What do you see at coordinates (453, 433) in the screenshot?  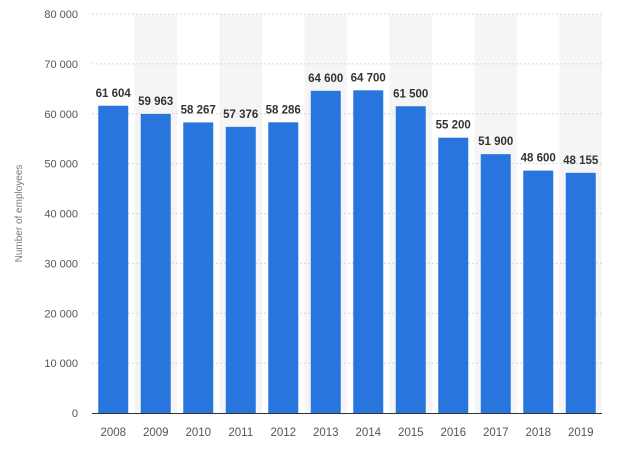 I see `x-tick-label-2016: 2016` at bounding box center [453, 433].